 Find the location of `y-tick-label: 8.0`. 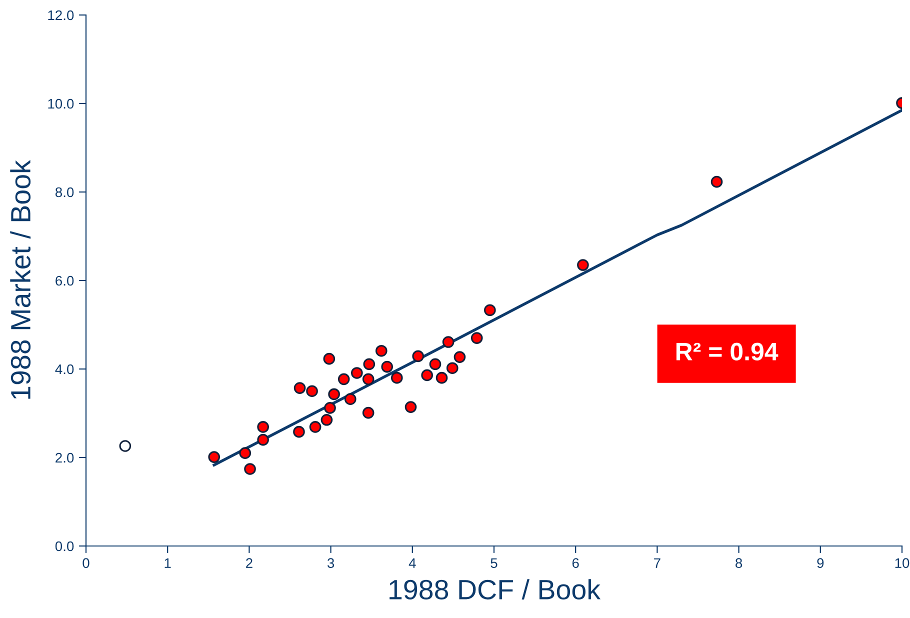

y-tick-label: 8.0 is located at coordinates (64, 192).